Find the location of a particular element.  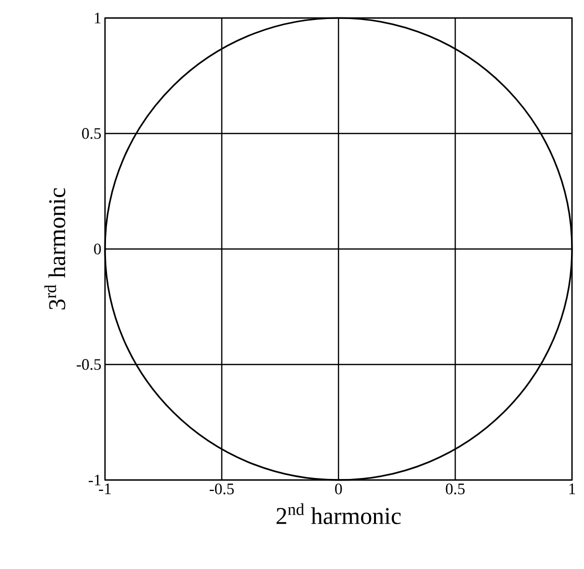

y-tick-label: 0 is located at coordinates (97, 249).